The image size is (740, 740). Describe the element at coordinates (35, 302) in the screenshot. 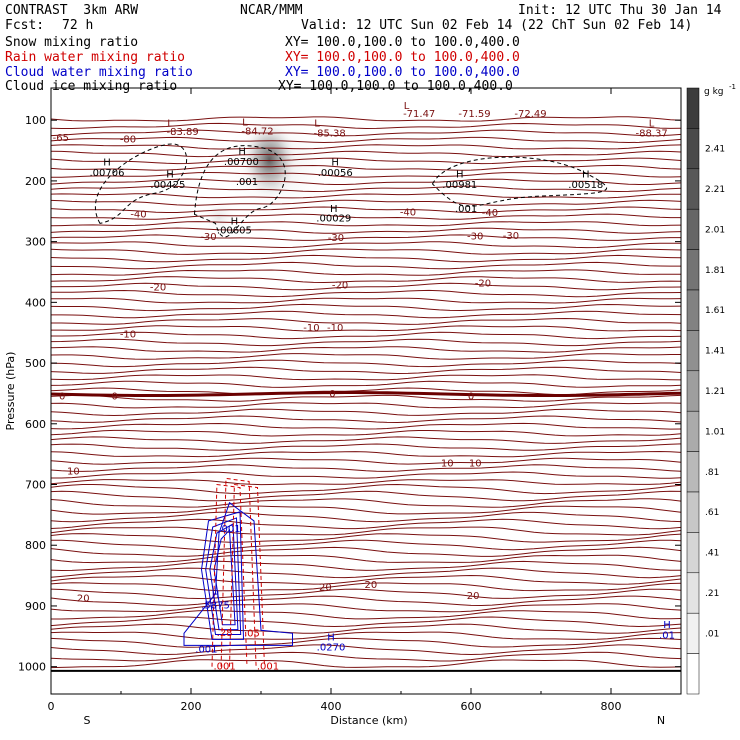

I see `y-tick-label: 400` at that location.